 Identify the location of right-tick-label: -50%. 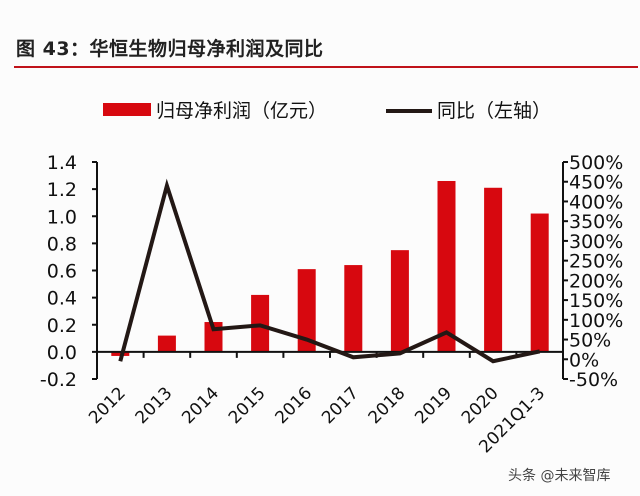
(593, 380).